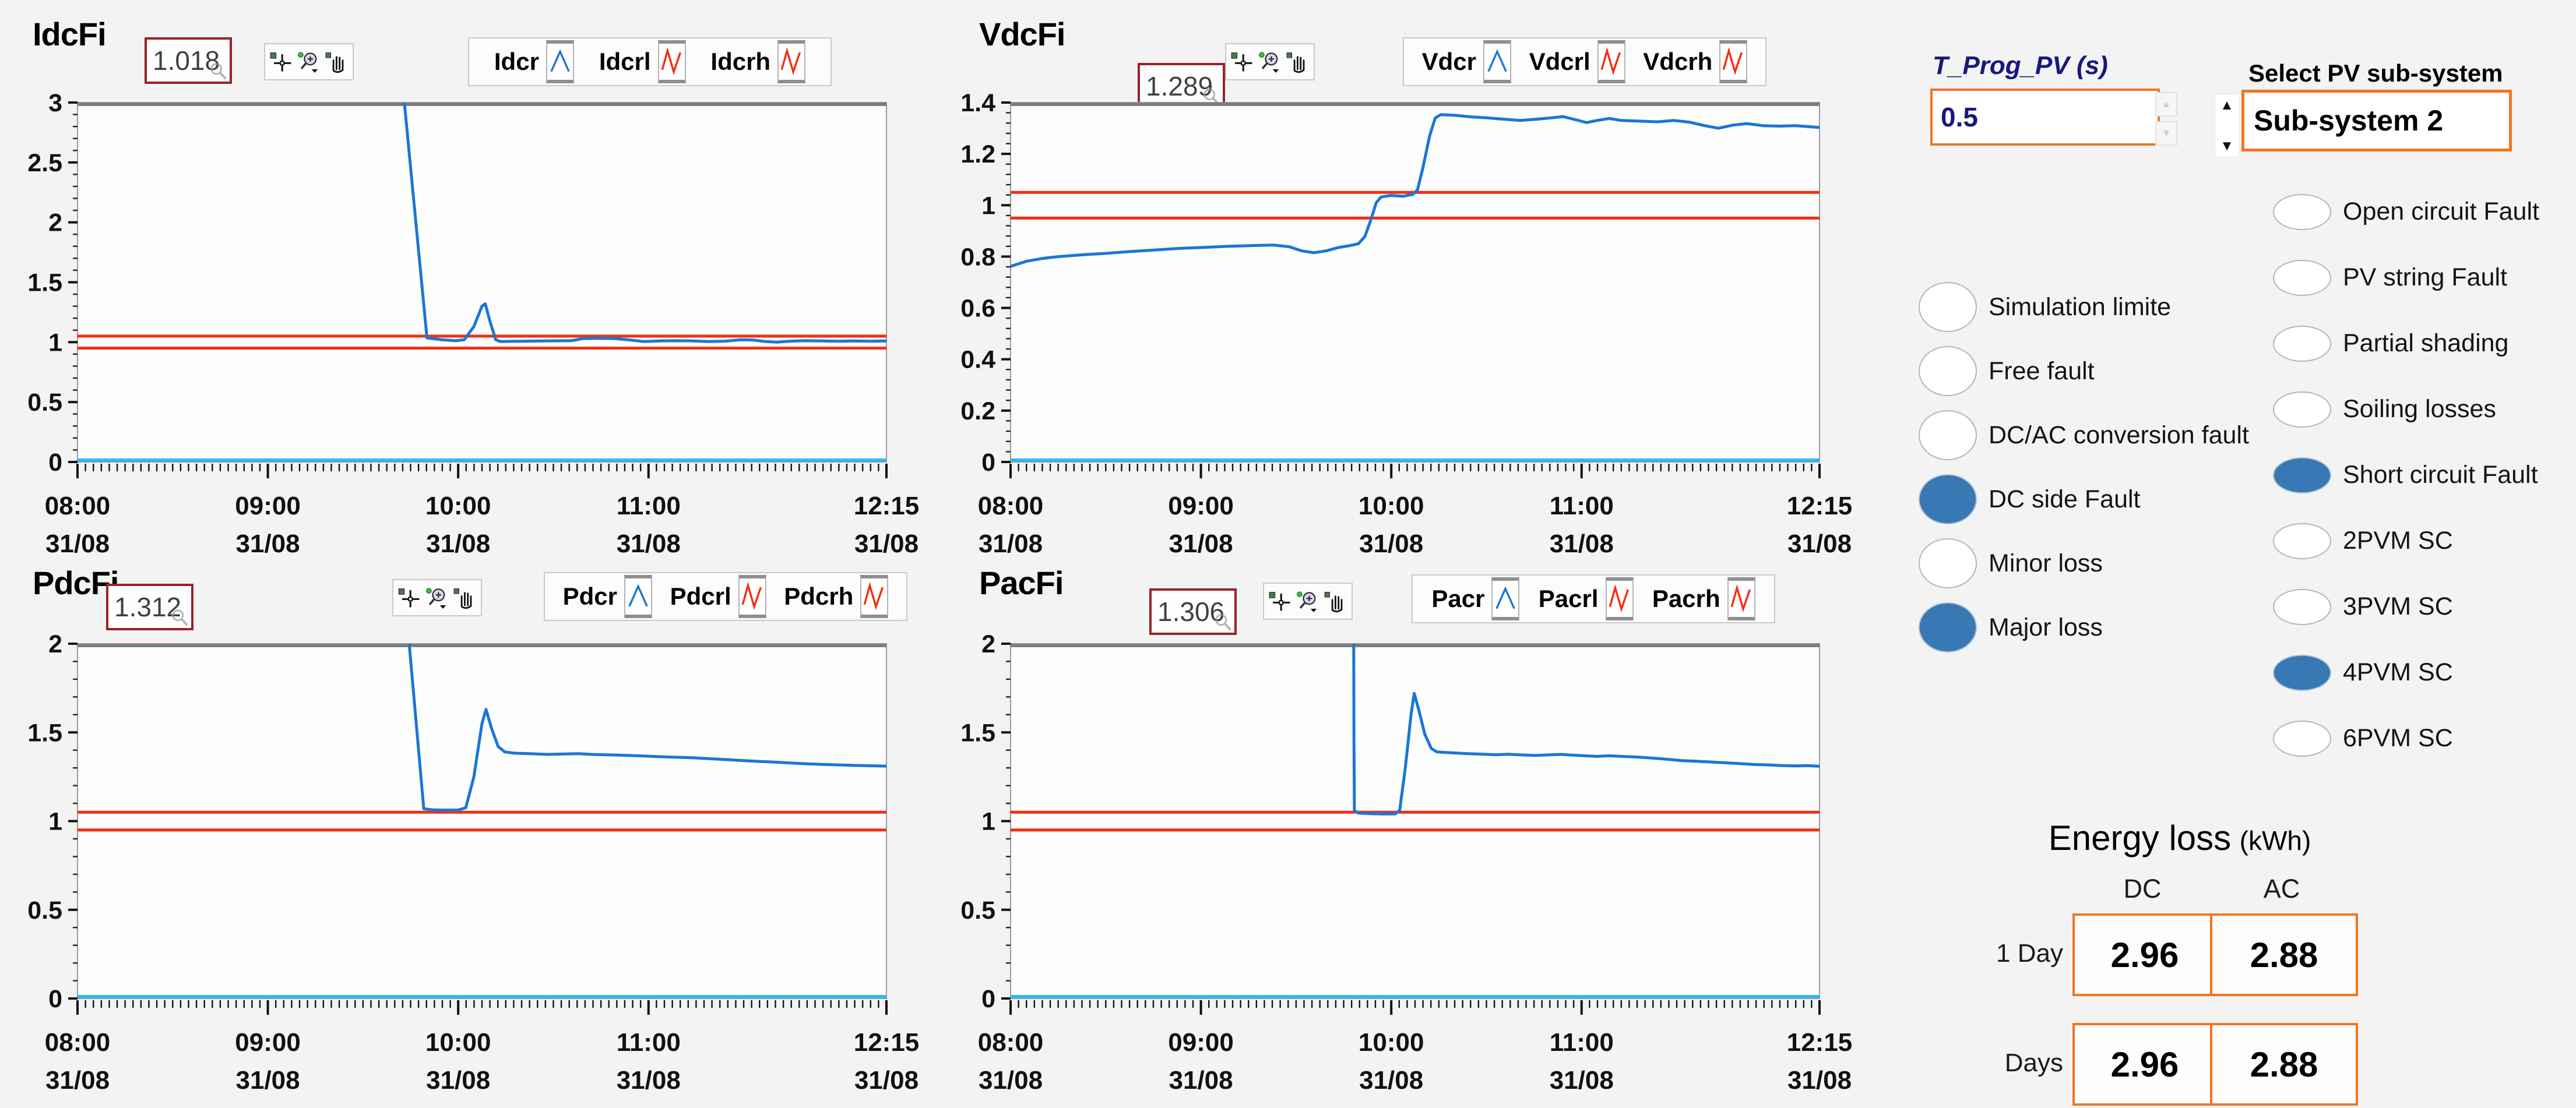 The image size is (2576, 1108). Describe the element at coordinates (2406, 343) in the screenshot. I see `radio-option-partial-shading: Partial shading` at that location.